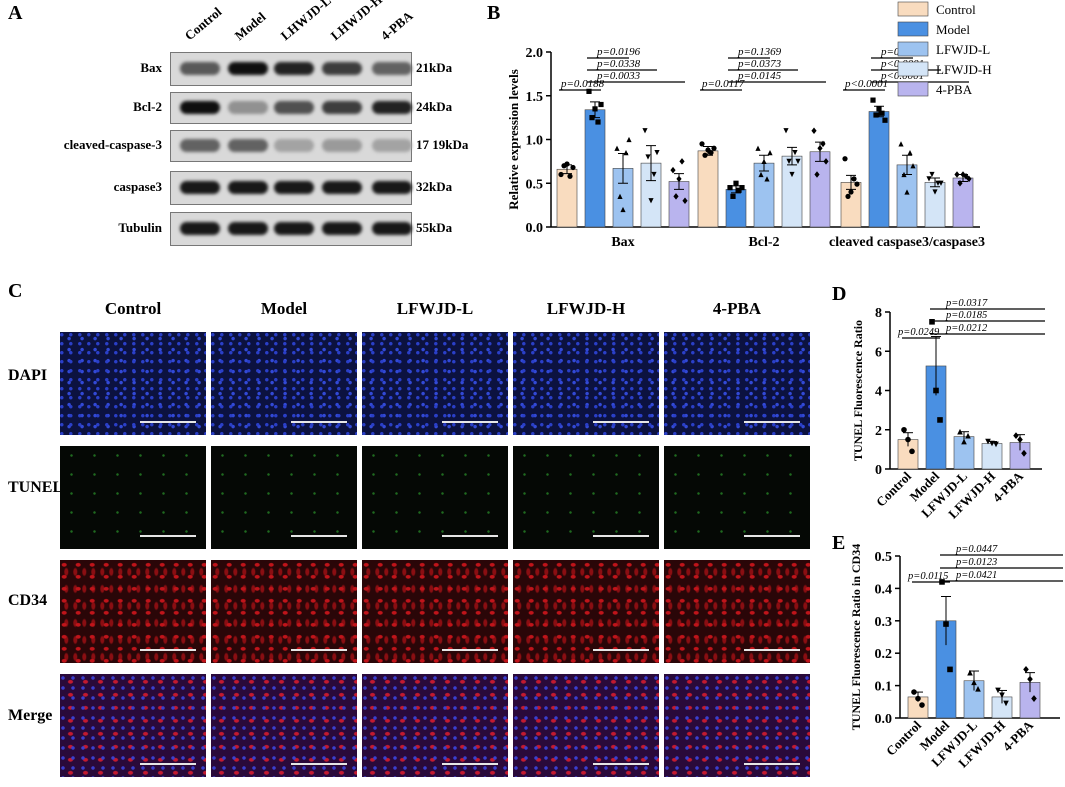 Image resolution: width=1065 pixels, height=787 pixels. What do you see at coordinates (839, 543) in the screenshot?
I see `panel-e-label: E` at bounding box center [839, 543].